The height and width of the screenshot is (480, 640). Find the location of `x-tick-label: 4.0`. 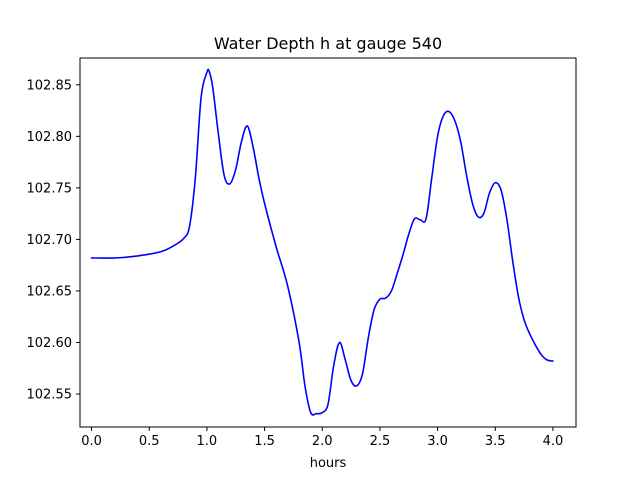

x-tick-label: 4.0 is located at coordinates (553, 441).